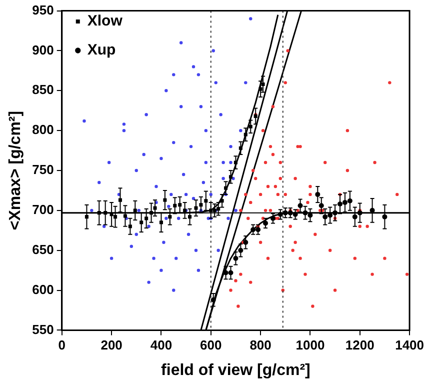 The image size is (427, 386). What do you see at coordinates (161, 345) in the screenshot?
I see `x-tick-label: 400` at bounding box center [161, 345].